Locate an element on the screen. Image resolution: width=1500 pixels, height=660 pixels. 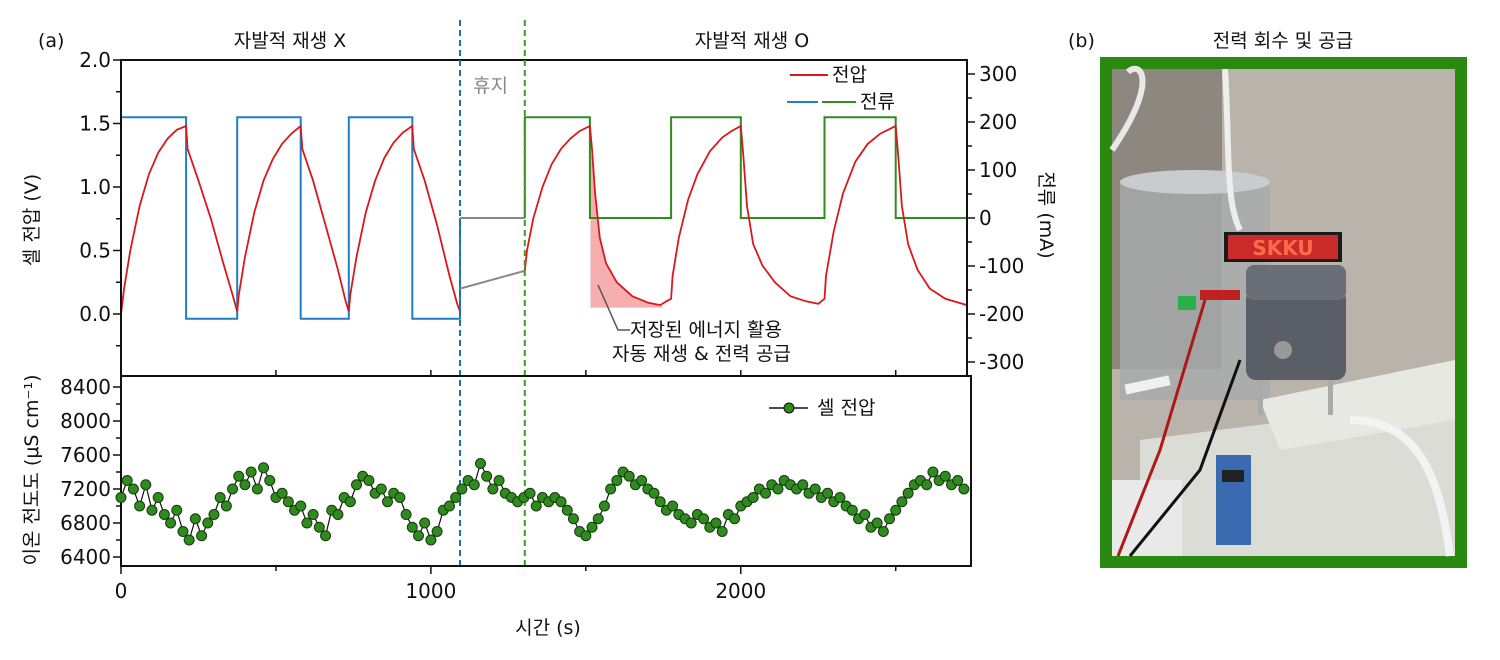
current-series-phase-o is located at coordinates (745, 167).